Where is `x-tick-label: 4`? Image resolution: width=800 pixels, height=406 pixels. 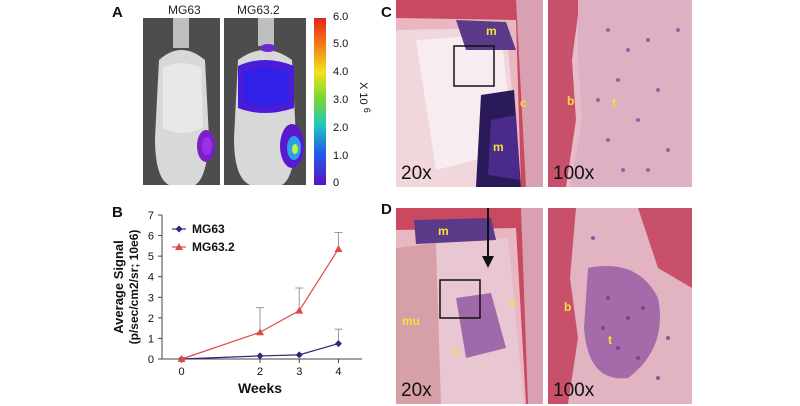 x-tick-label: 4 is located at coordinates (338, 372).